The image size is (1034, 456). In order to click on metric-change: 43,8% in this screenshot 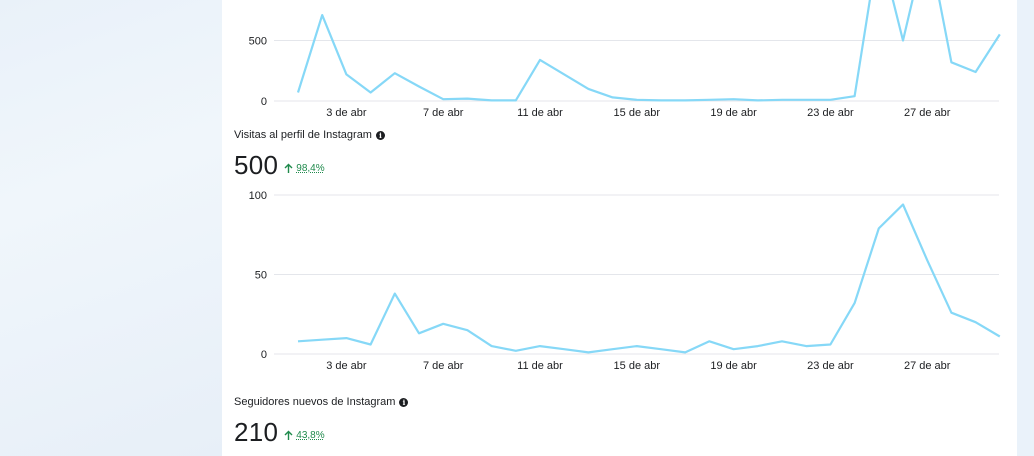, I will do `click(304, 435)`.